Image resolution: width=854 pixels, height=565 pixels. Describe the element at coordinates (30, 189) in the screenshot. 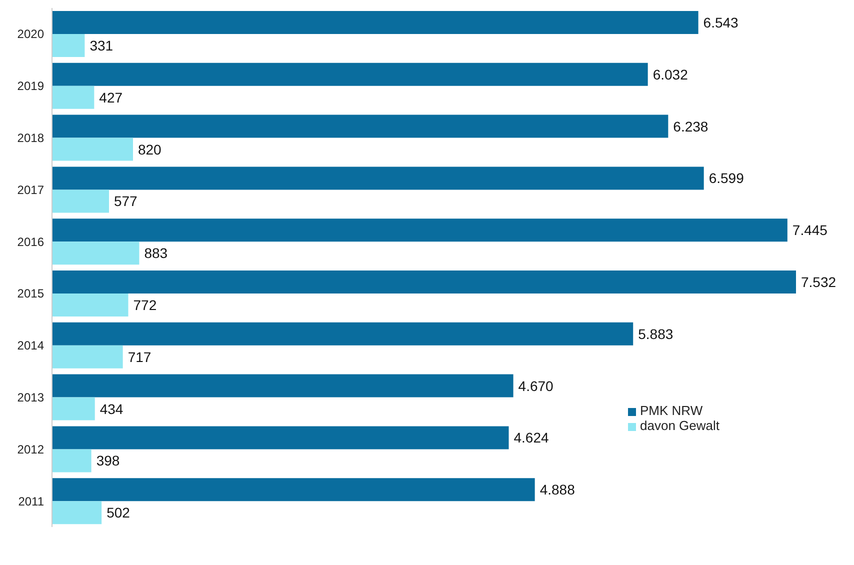

I see `y-tick-label: 2017` at that location.